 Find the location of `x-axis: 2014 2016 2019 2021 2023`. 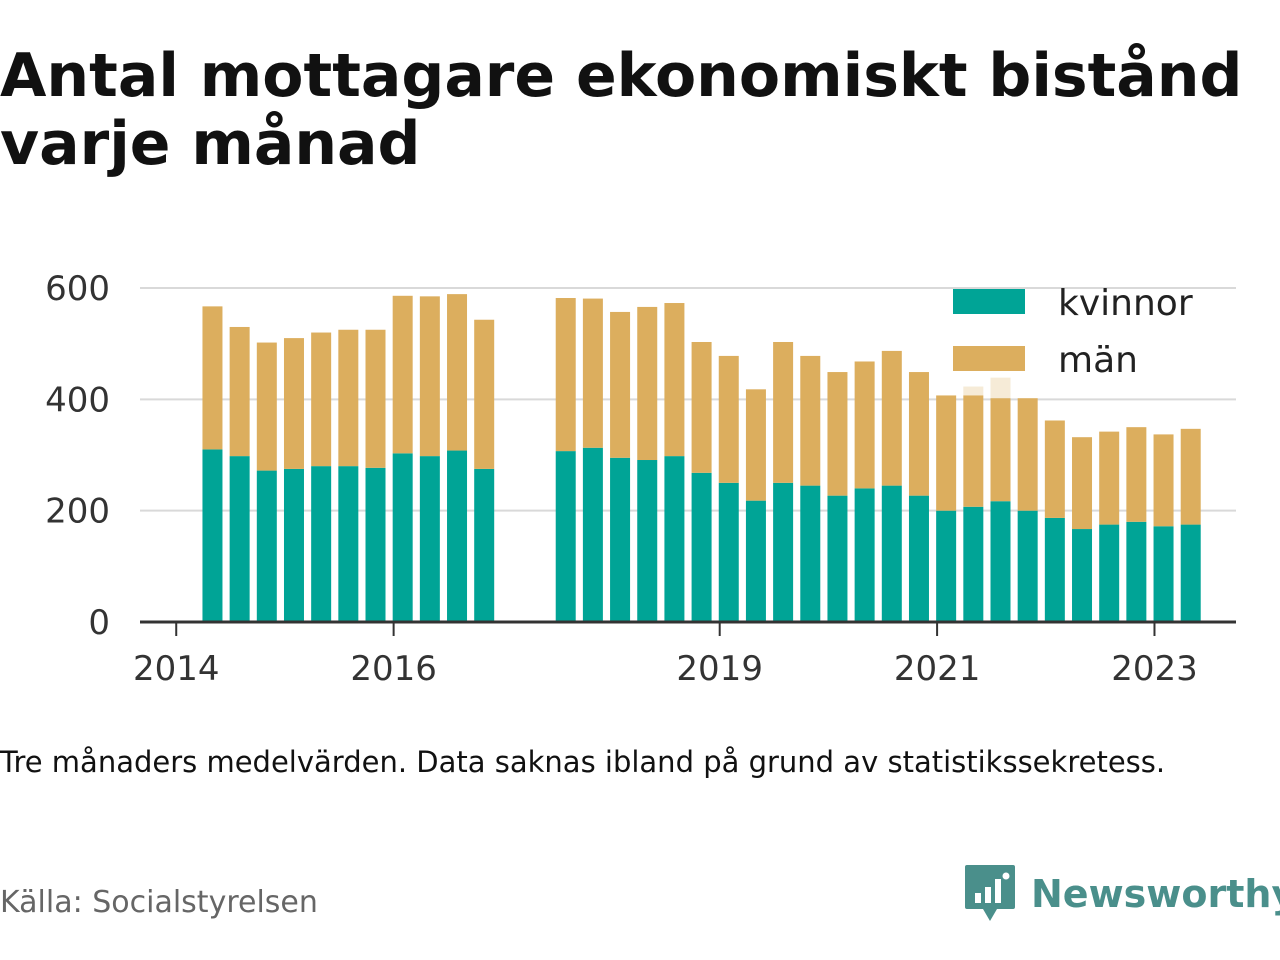

x-axis: 2014 2016 2019 2021 2023 is located at coordinates (684, 654).